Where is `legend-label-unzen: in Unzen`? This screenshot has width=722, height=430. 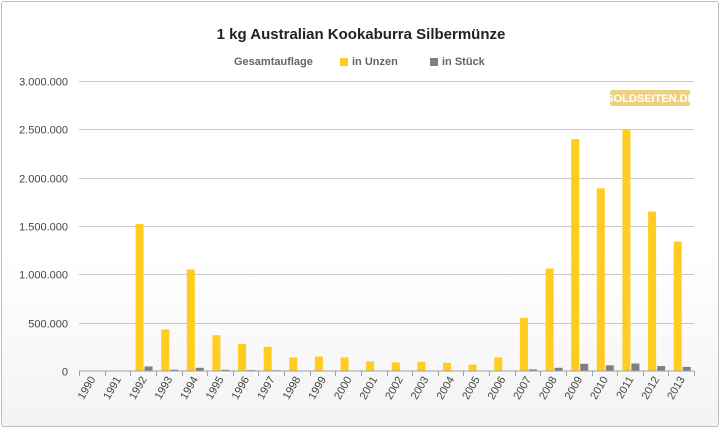
legend-label-unzen: in Unzen is located at coordinates (375, 62).